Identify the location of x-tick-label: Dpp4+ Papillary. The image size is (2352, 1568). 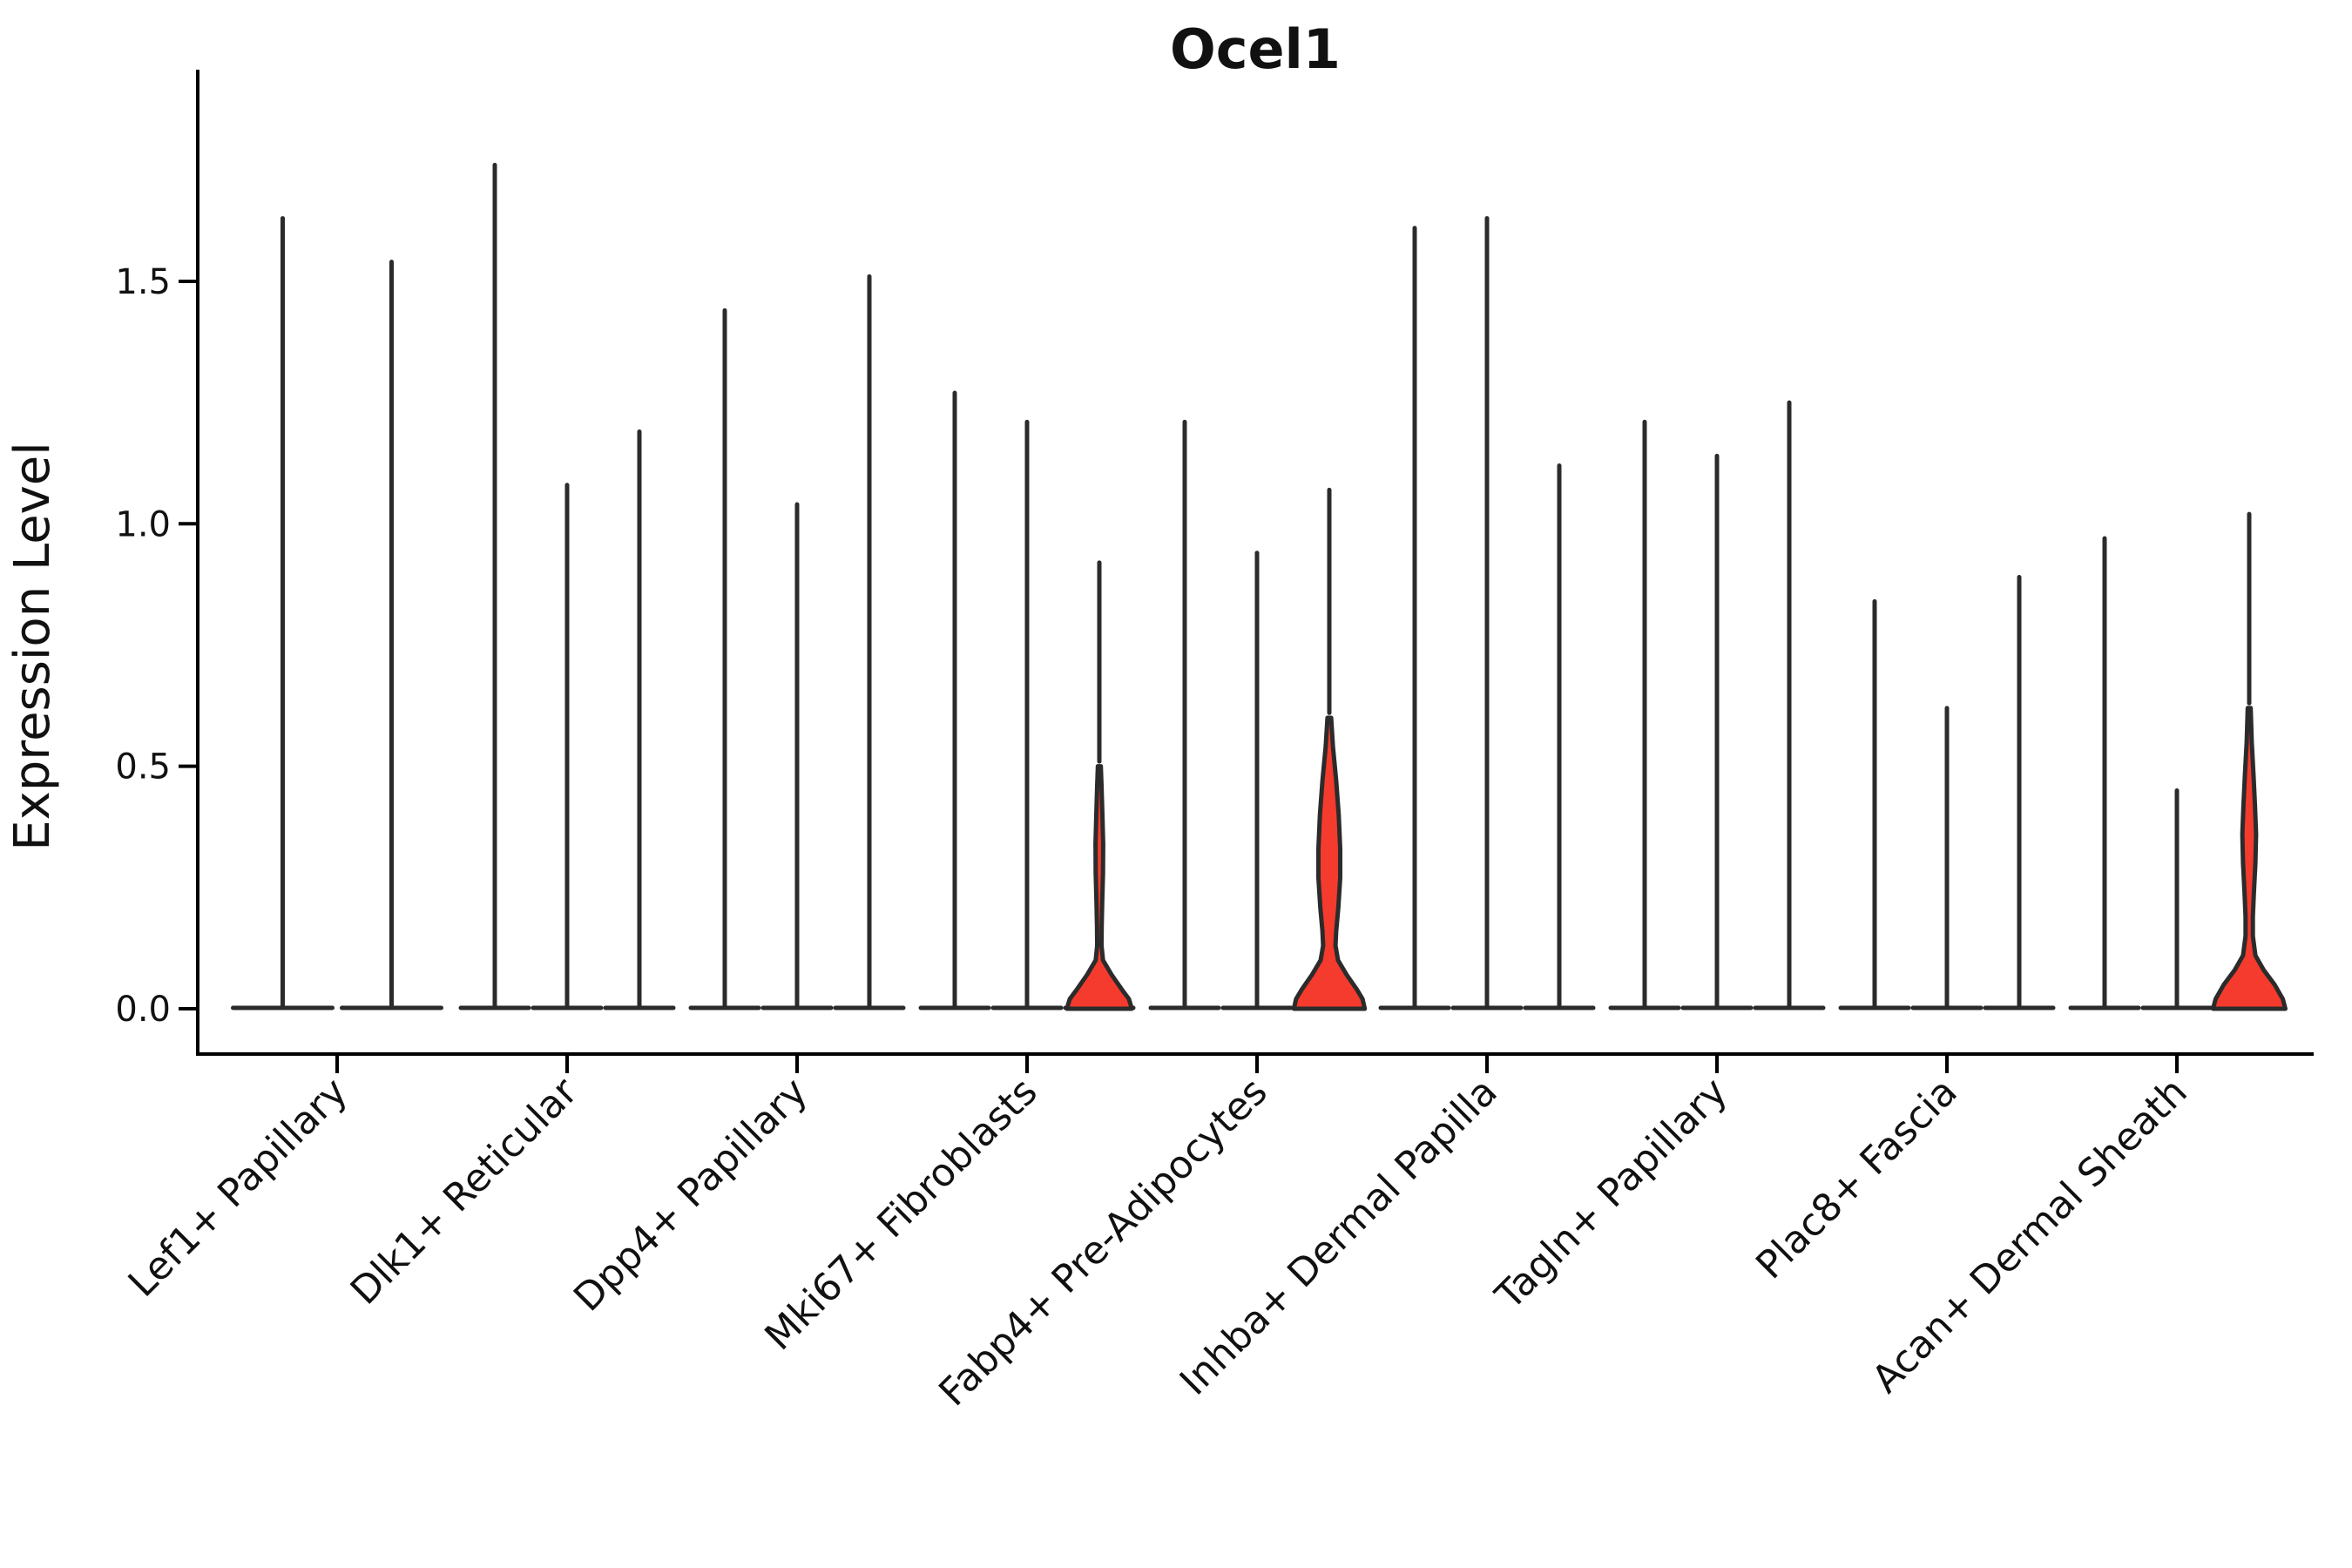
(690, 1195).